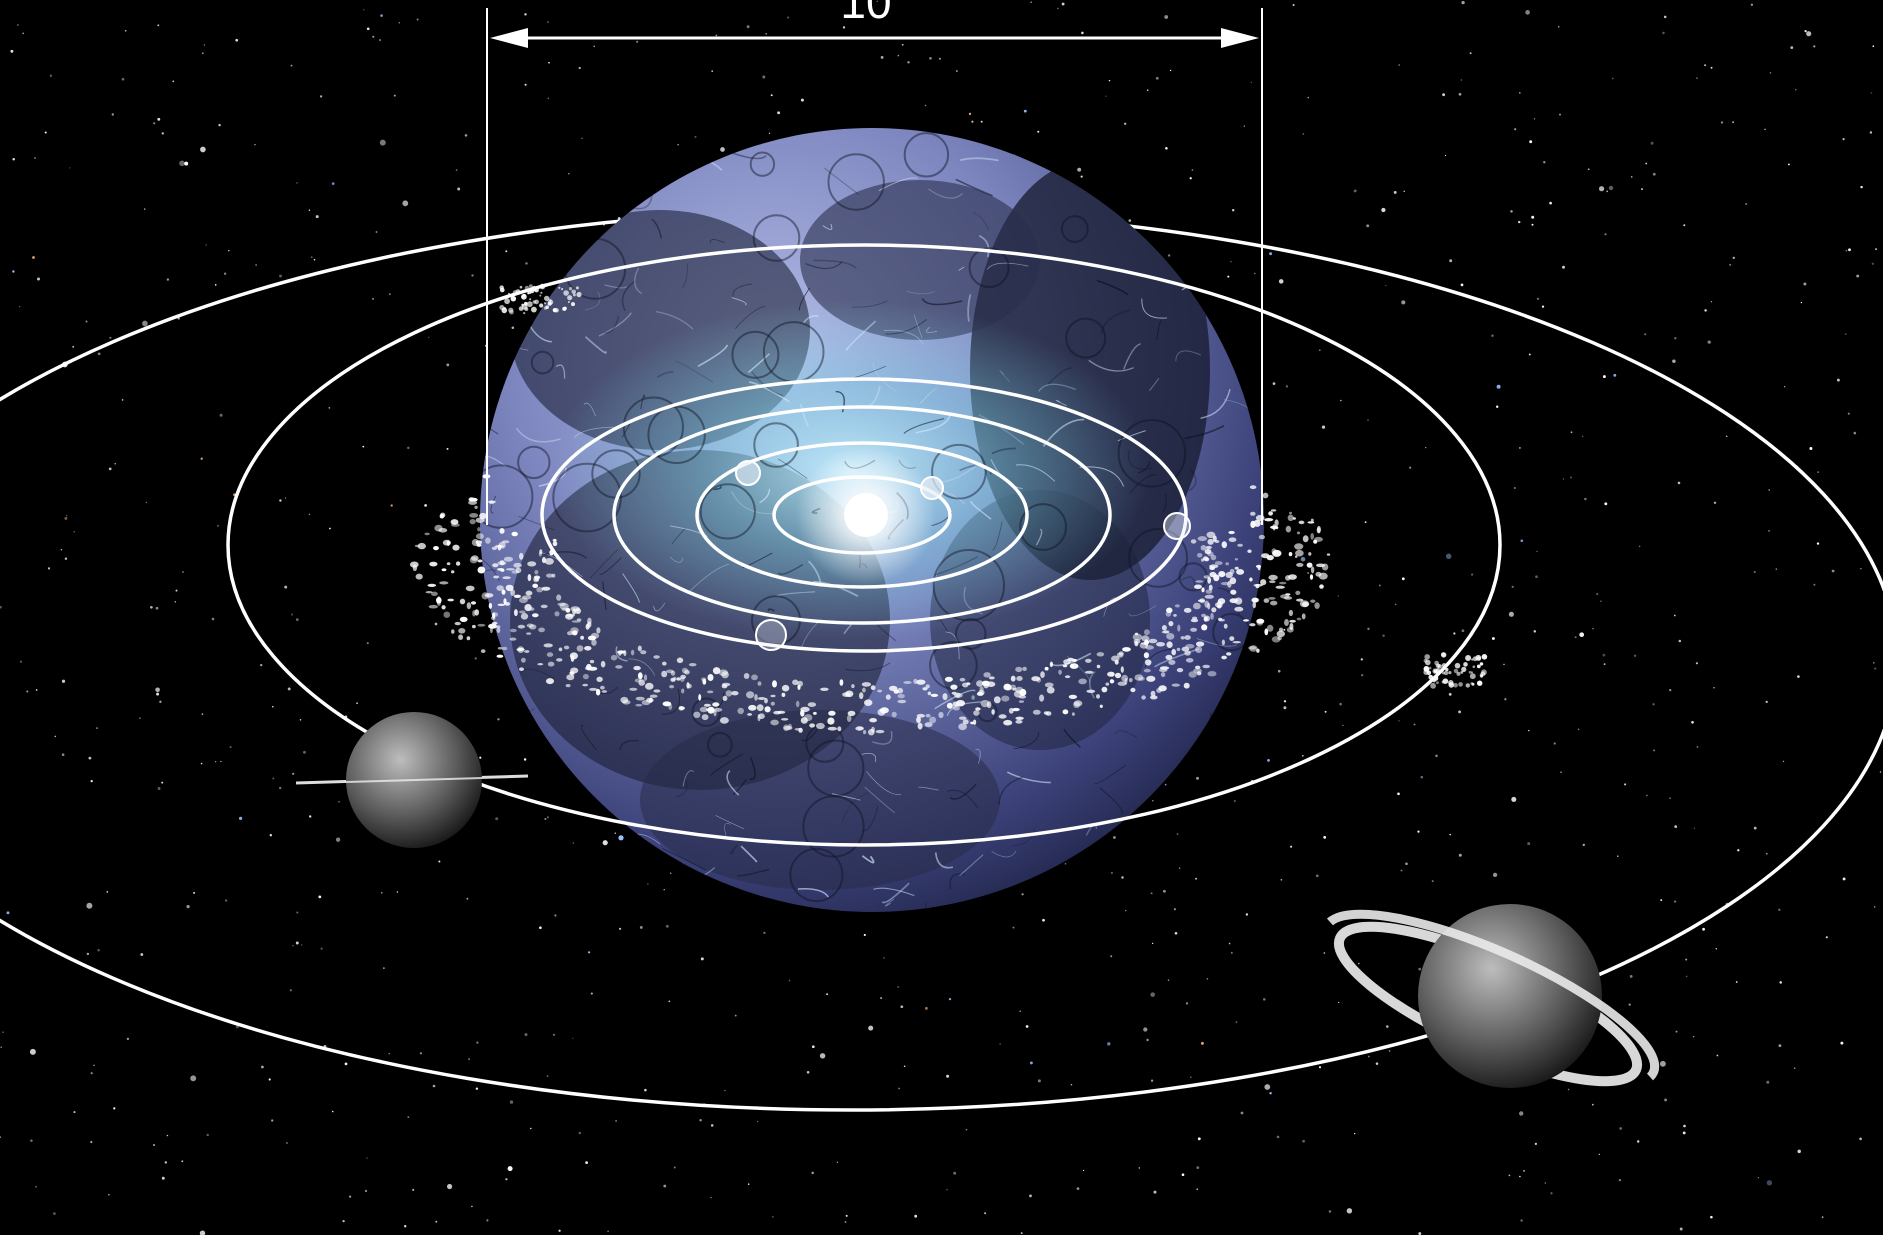 The height and width of the screenshot is (1235, 1883). What do you see at coordinates (866, 515) in the screenshot?
I see `sun` at bounding box center [866, 515].